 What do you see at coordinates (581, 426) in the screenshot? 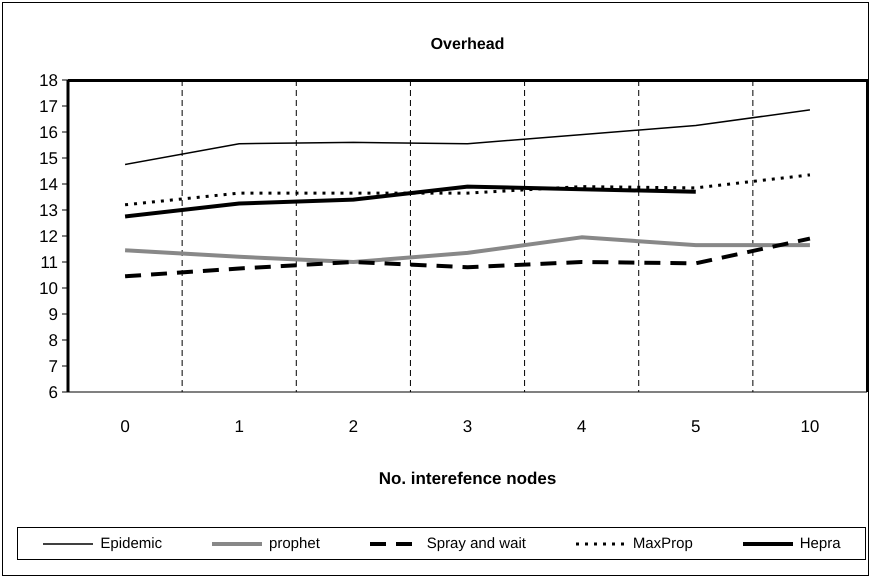
I see `x-tick-label: 4` at bounding box center [581, 426].